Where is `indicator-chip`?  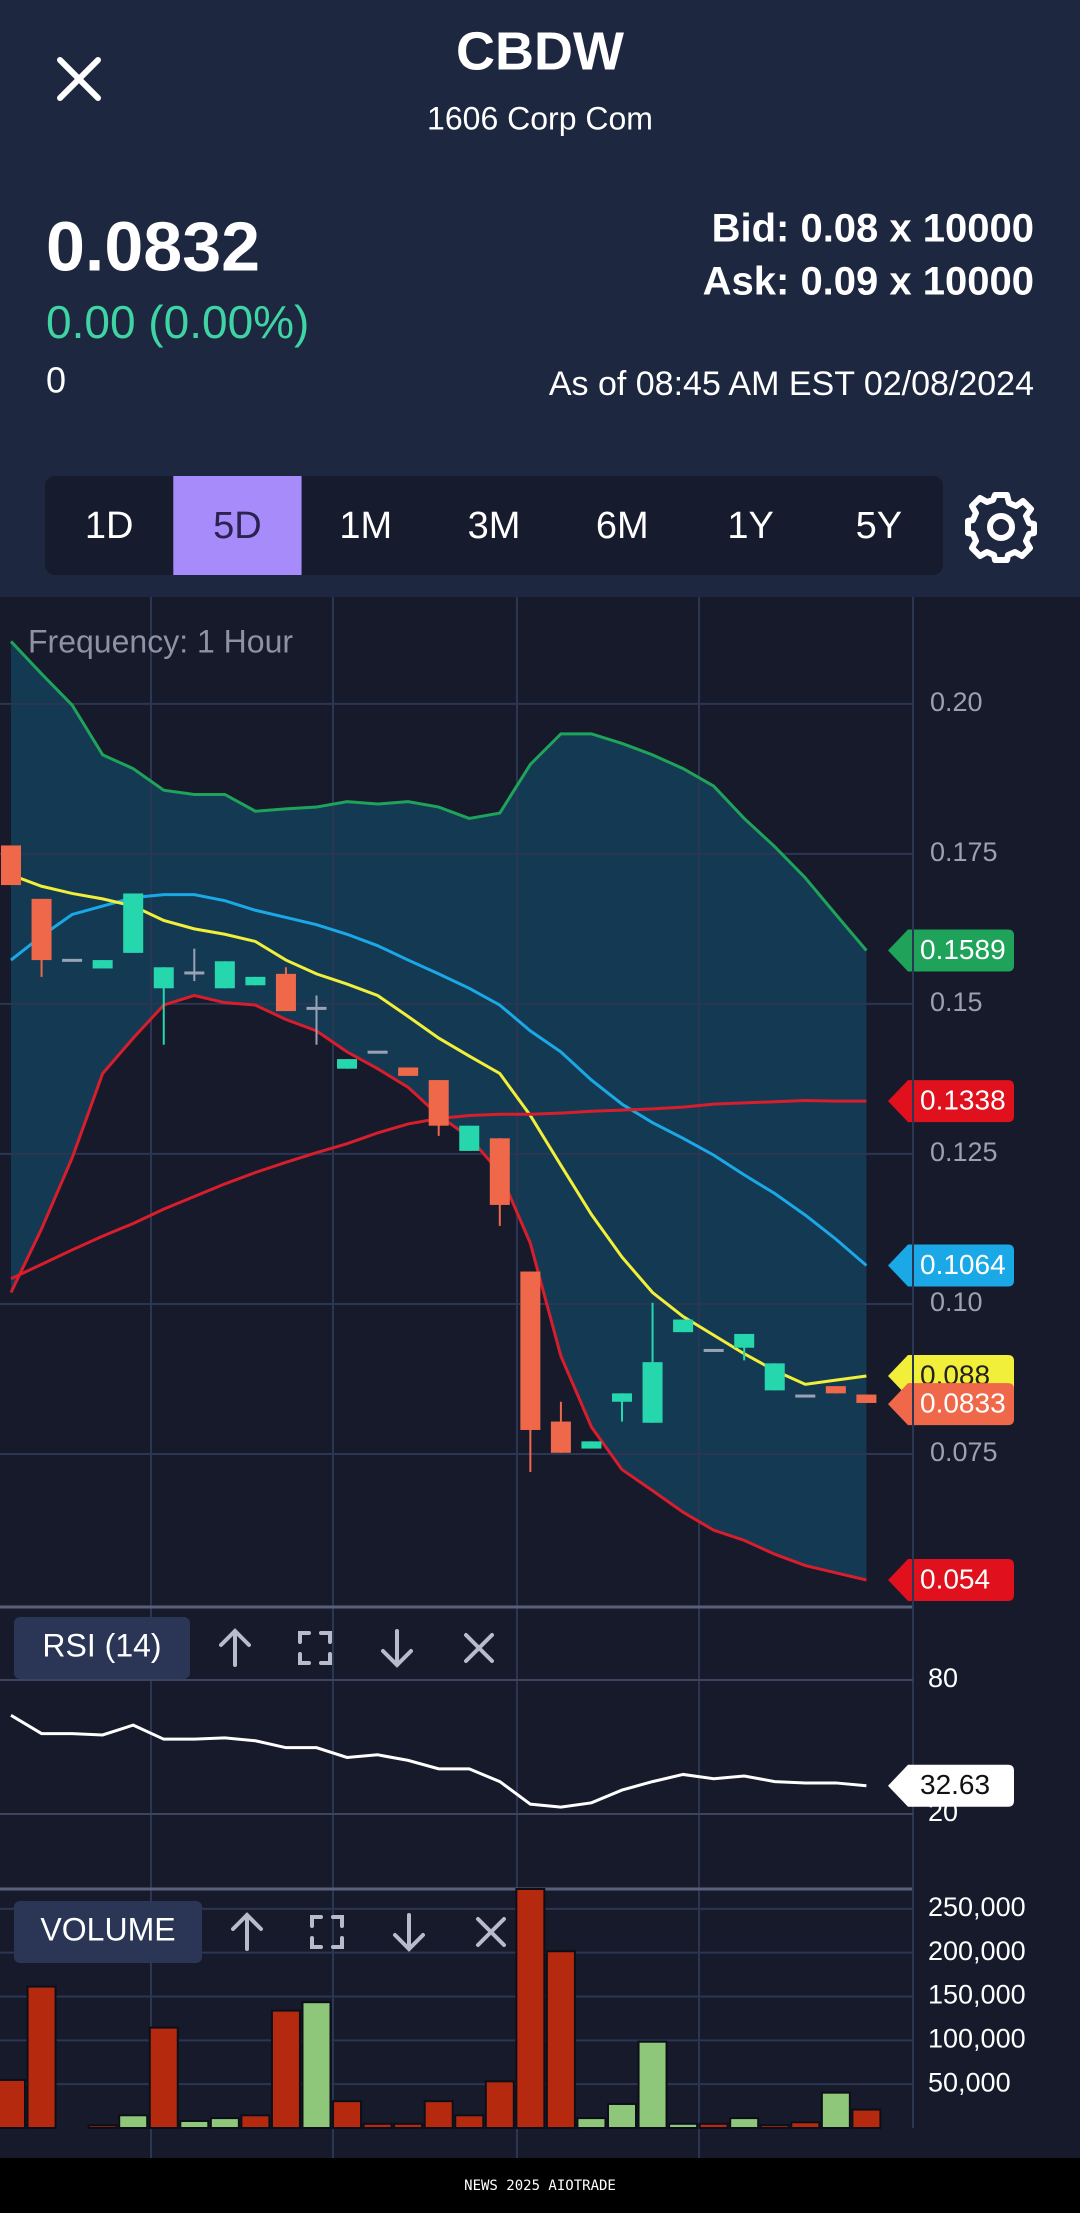 indicator-chip is located at coordinates (102, 1648).